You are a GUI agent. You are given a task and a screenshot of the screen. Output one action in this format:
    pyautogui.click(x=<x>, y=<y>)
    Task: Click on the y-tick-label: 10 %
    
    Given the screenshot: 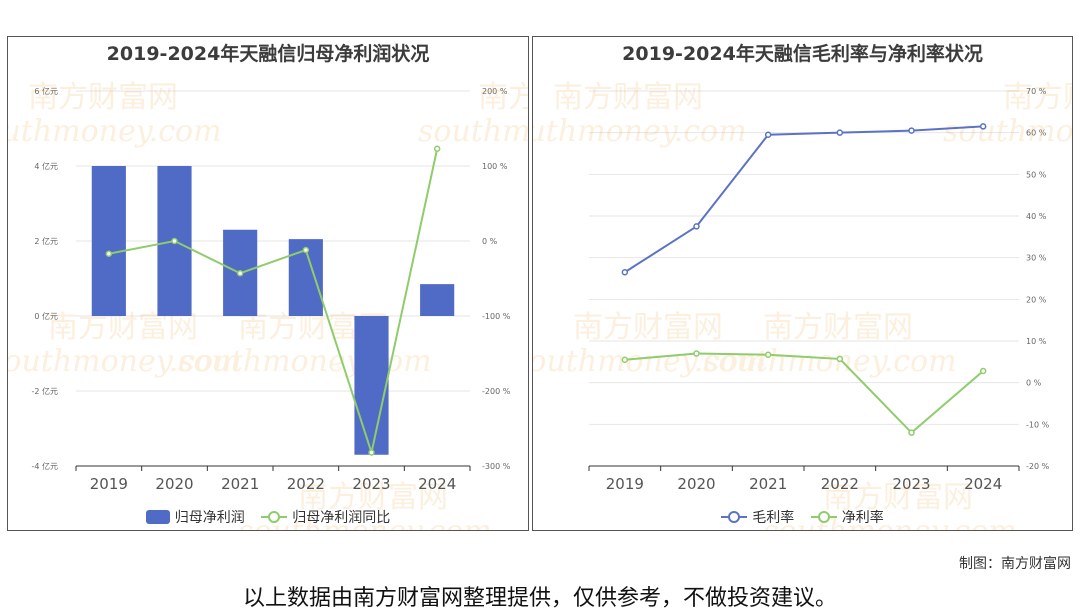 What is the action you would take?
    pyautogui.click(x=1036, y=341)
    